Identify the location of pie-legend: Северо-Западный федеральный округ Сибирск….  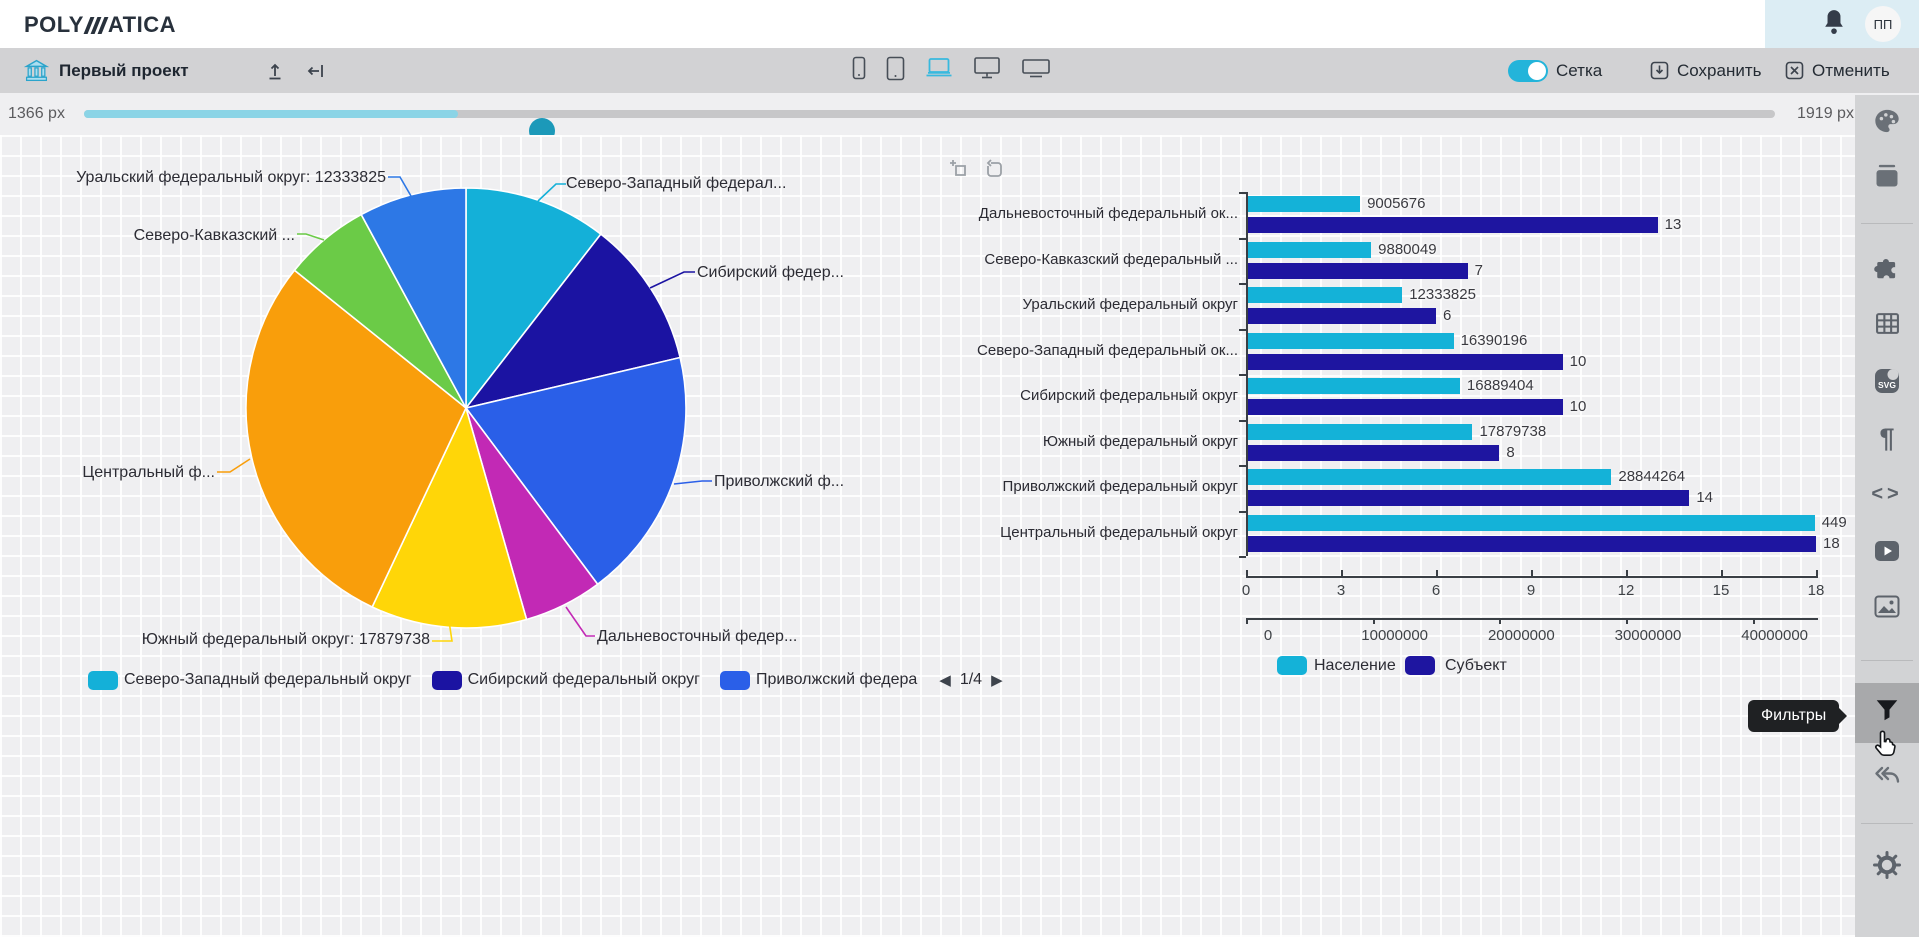
(545, 680).